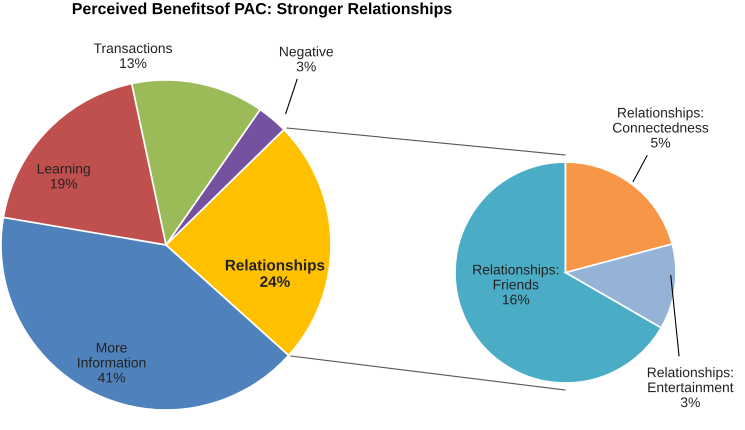 The height and width of the screenshot is (430, 745). I want to click on slice-label: Transactions, so click(133, 48).